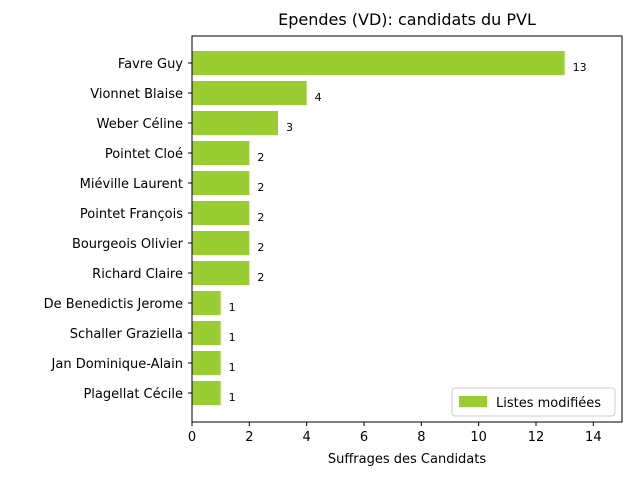 The height and width of the screenshot is (480, 640). I want to click on x-tick-label: 0, so click(192, 437).